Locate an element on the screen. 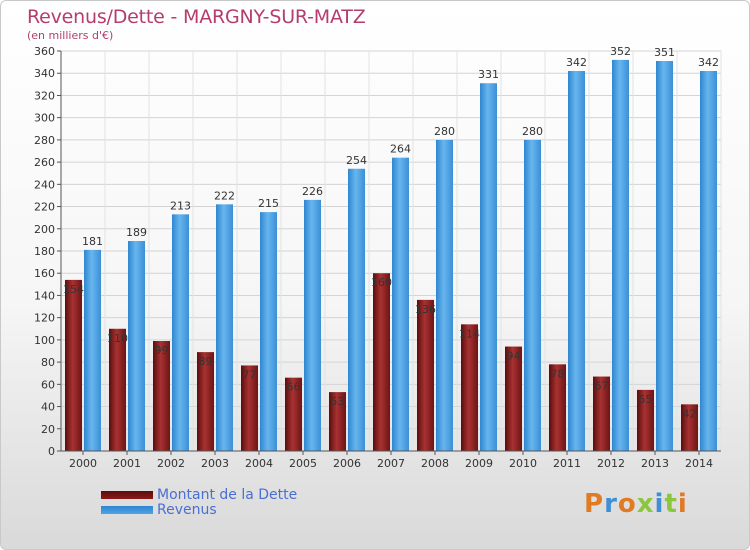 The image size is (750, 550). data-label-debt: 110 is located at coordinates (117, 338).